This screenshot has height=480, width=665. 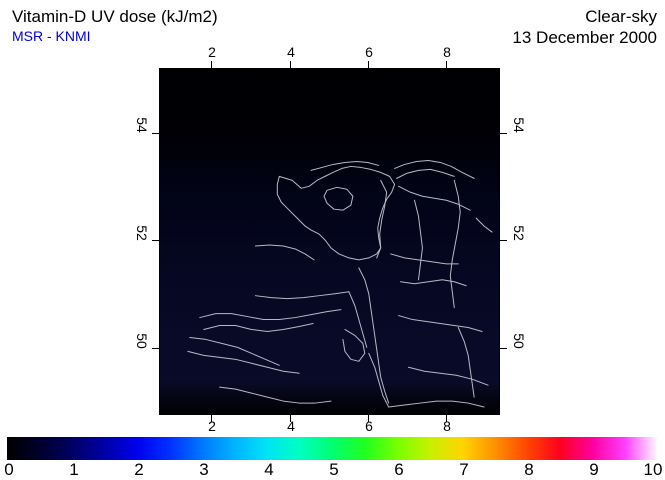 What do you see at coordinates (441, 324) in the screenshot?
I see `main-river` at bounding box center [441, 324].